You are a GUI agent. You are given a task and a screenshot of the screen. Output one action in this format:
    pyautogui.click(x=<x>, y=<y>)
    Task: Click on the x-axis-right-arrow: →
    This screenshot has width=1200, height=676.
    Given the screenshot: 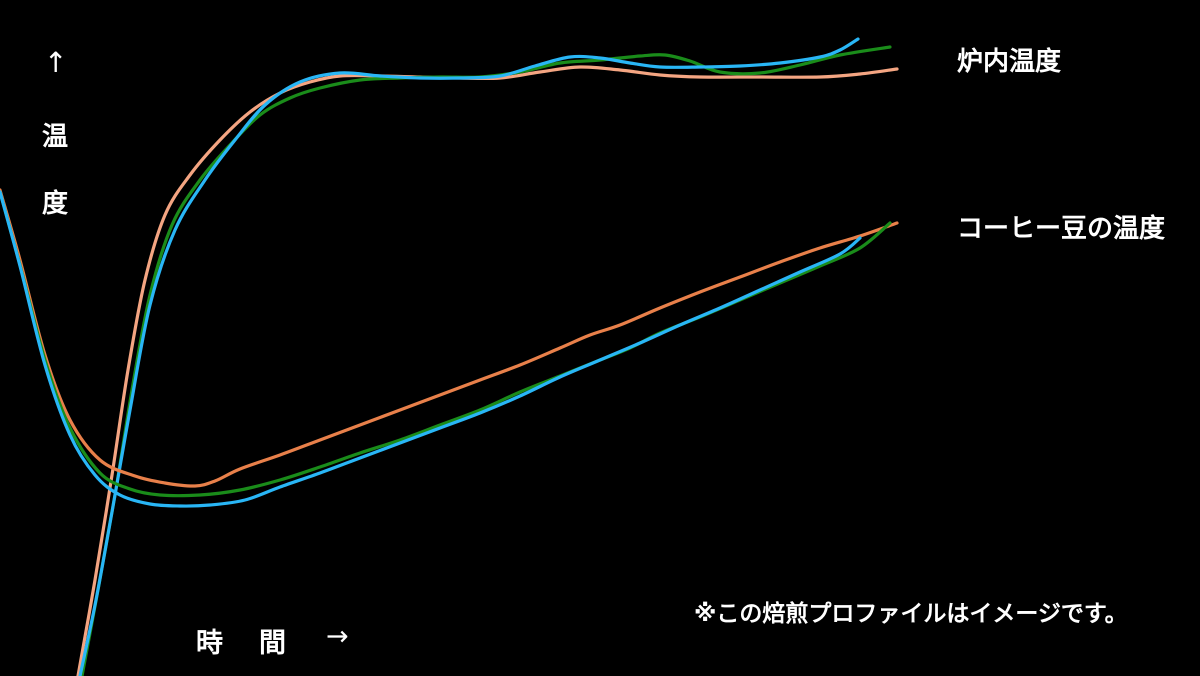 What is the action you would take?
    pyautogui.click(x=337, y=636)
    